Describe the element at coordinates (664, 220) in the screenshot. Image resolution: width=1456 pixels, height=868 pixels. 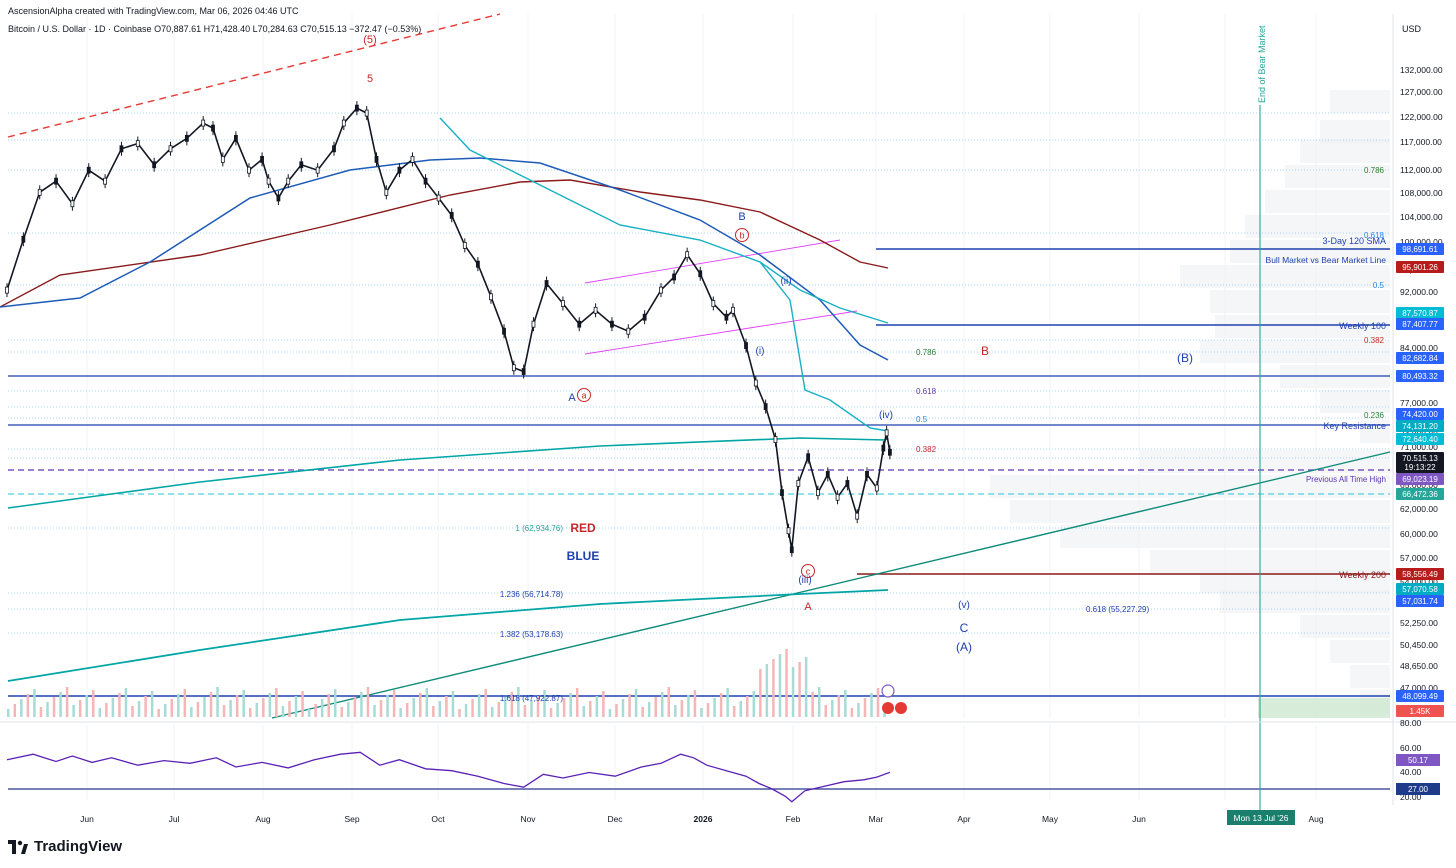
I see `ma-cyan-line` at that location.